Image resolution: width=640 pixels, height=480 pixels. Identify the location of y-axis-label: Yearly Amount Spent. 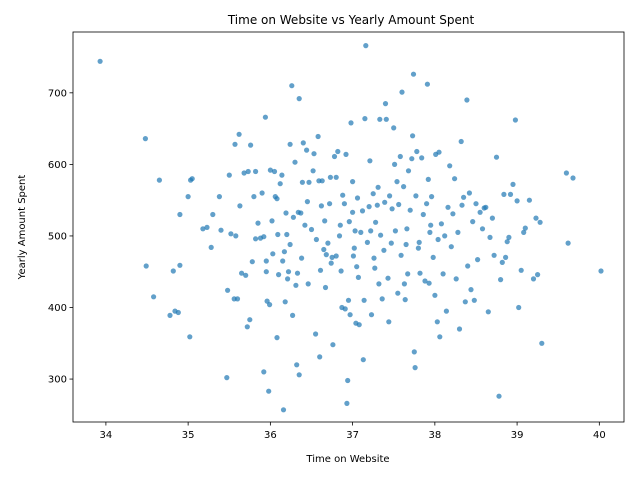
(22, 228).